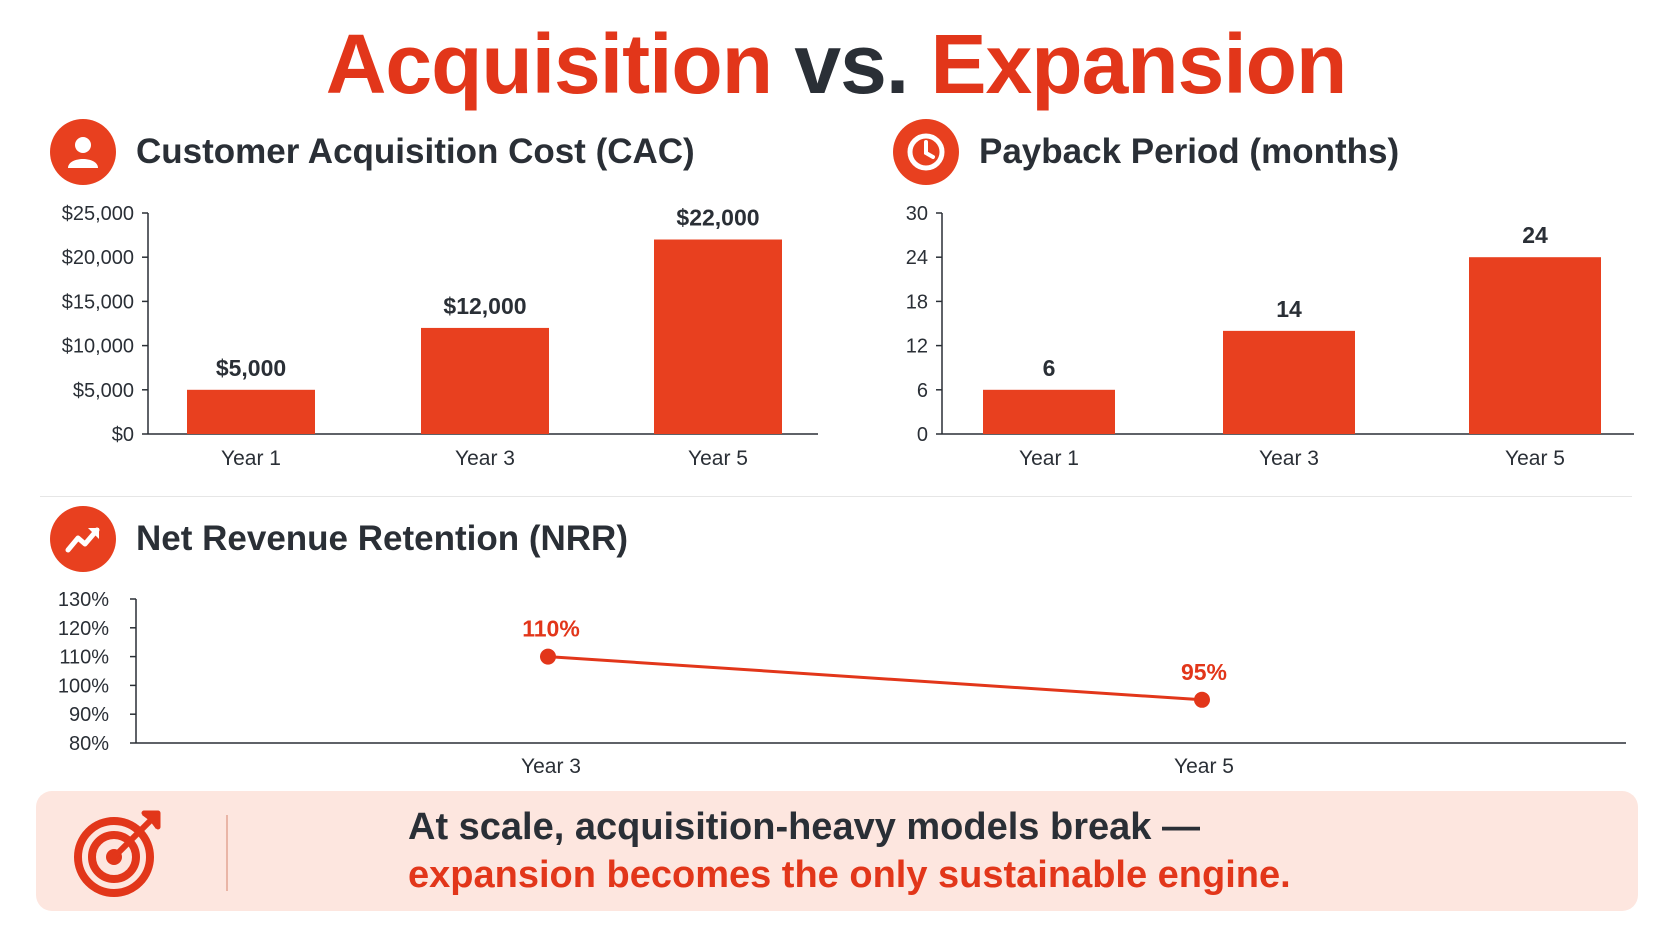 Image resolution: width=1672 pixels, height=941 pixels. What do you see at coordinates (98, 302) in the screenshot?
I see `cac-y-tick-label: $15,000` at bounding box center [98, 302].